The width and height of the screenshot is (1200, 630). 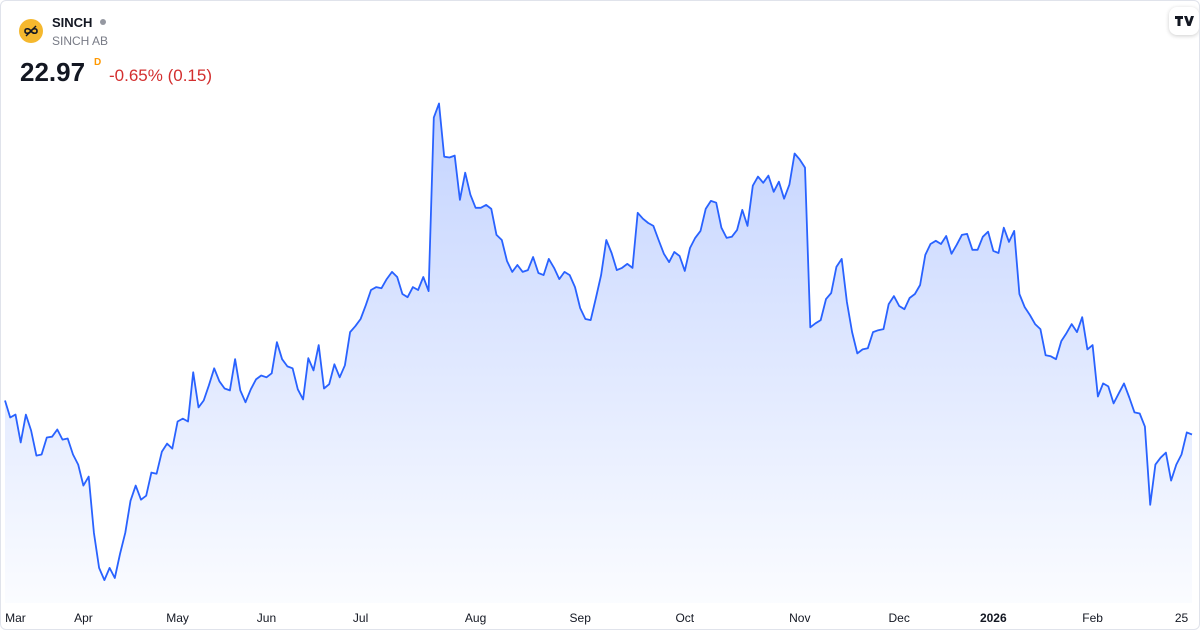 What do you see at coordinates (799, 618) in the screenshot?
I see `x-tick-label: Nov` at bounding box center [799, 618].